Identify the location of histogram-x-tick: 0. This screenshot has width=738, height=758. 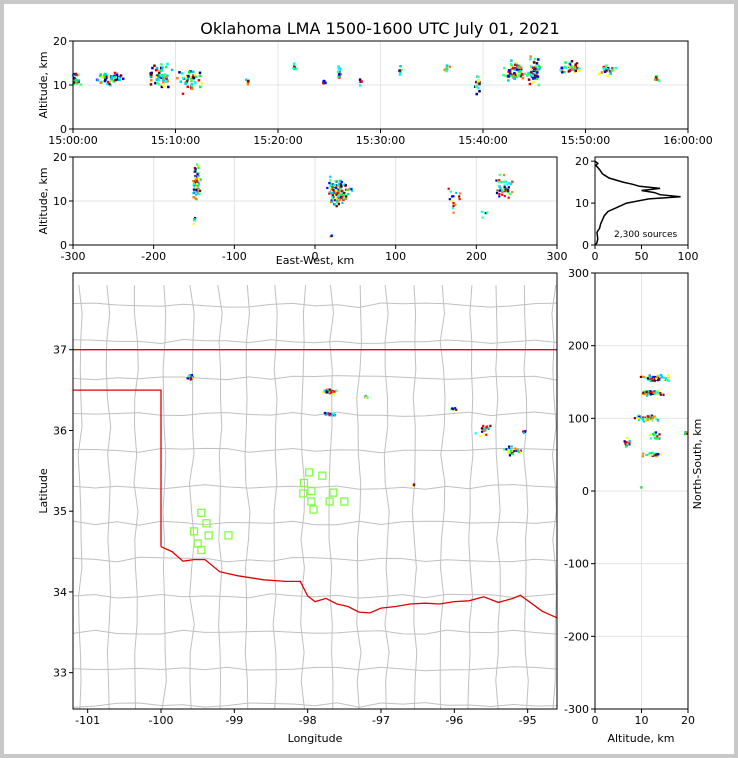
(595, 256).